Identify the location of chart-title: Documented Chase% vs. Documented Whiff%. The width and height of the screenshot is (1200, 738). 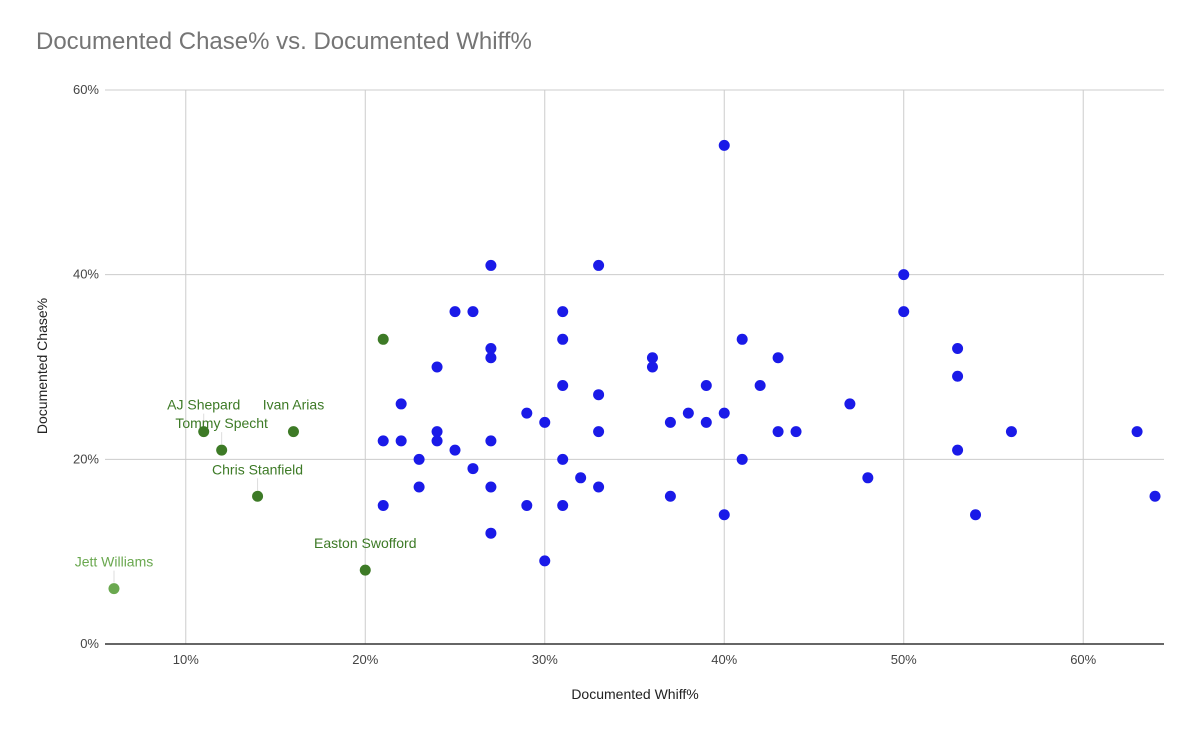
(284, 41).